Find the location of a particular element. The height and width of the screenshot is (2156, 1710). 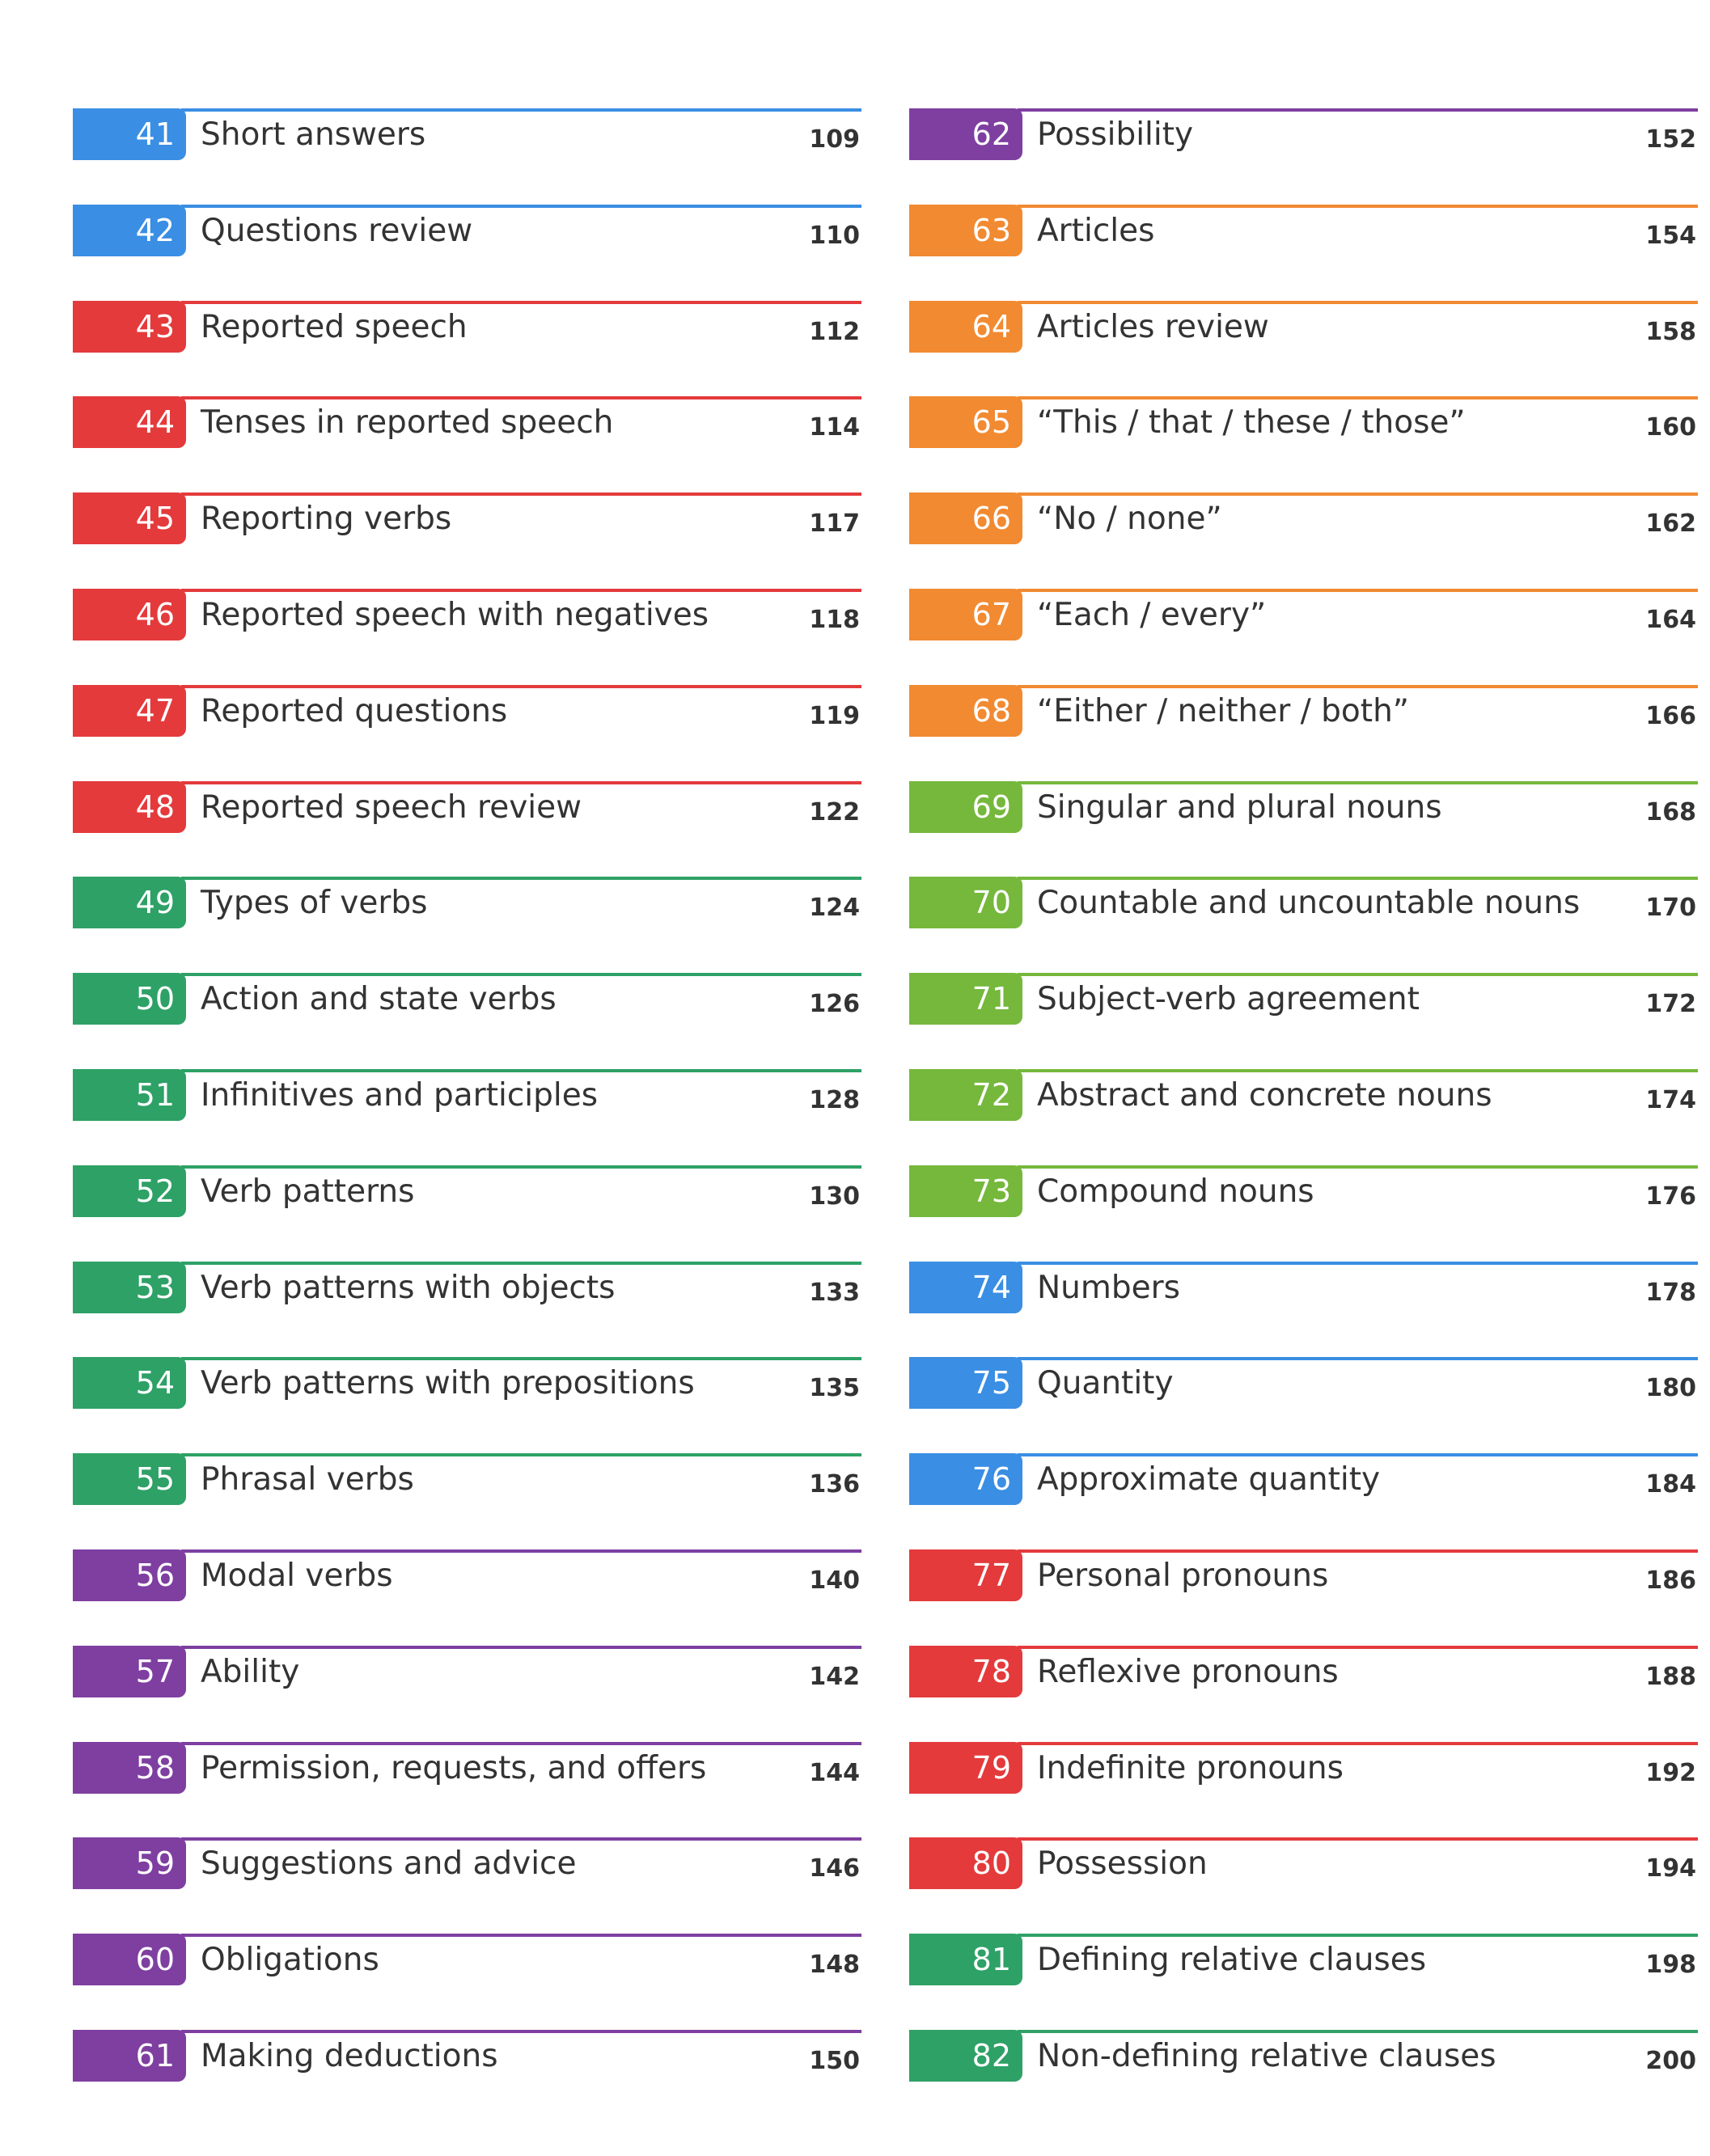

toc-entry: 53 Verb patterns with objects 133 is located at coordinates (467, 1285).